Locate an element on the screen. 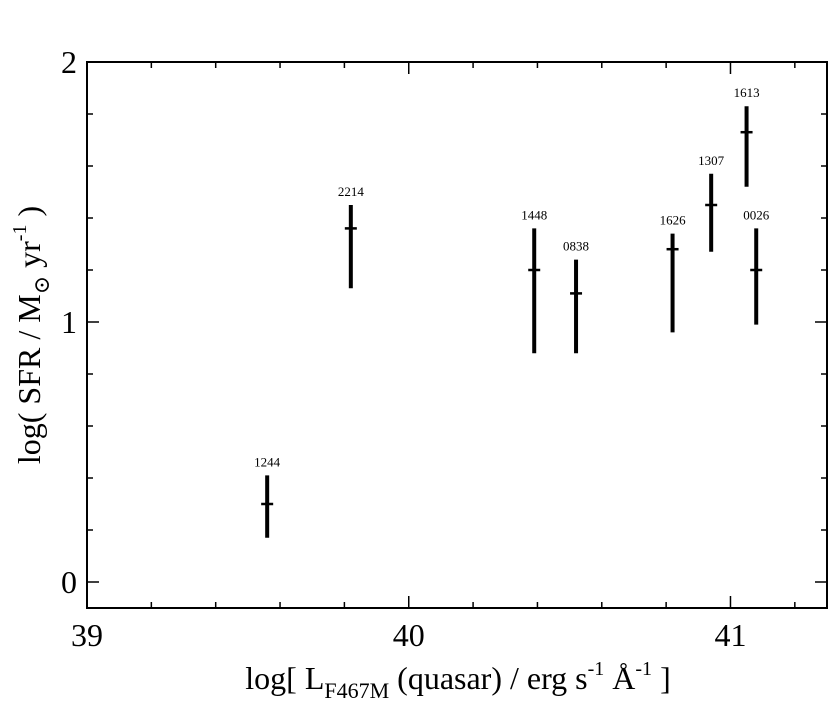 The width and height of the screenshot is (830, 703). point-label: 1613 is located at coordinates (747, 92).